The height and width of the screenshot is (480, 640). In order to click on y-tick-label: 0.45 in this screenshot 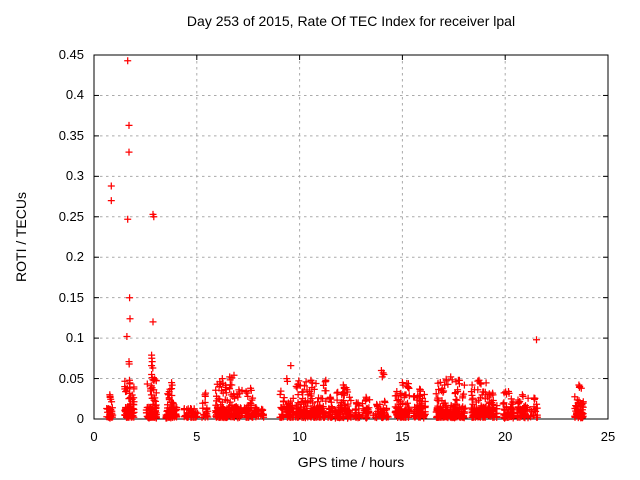, I will do `click(71, 54)`.